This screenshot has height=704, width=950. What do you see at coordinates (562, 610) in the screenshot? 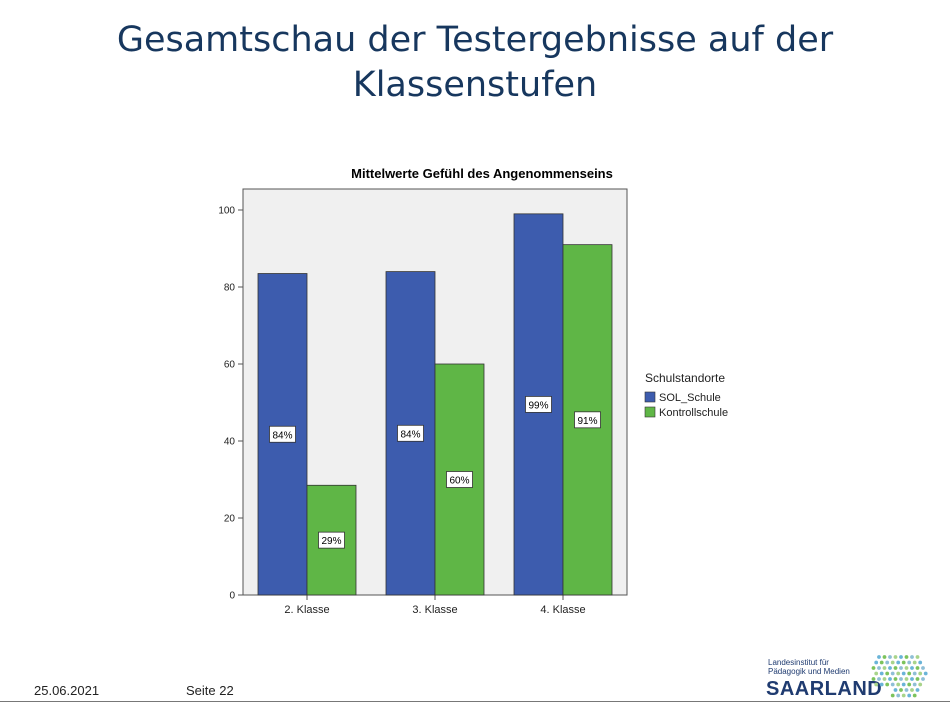
I see `x-tick-label: 4. Klasse` at bounding box center [562, 610].